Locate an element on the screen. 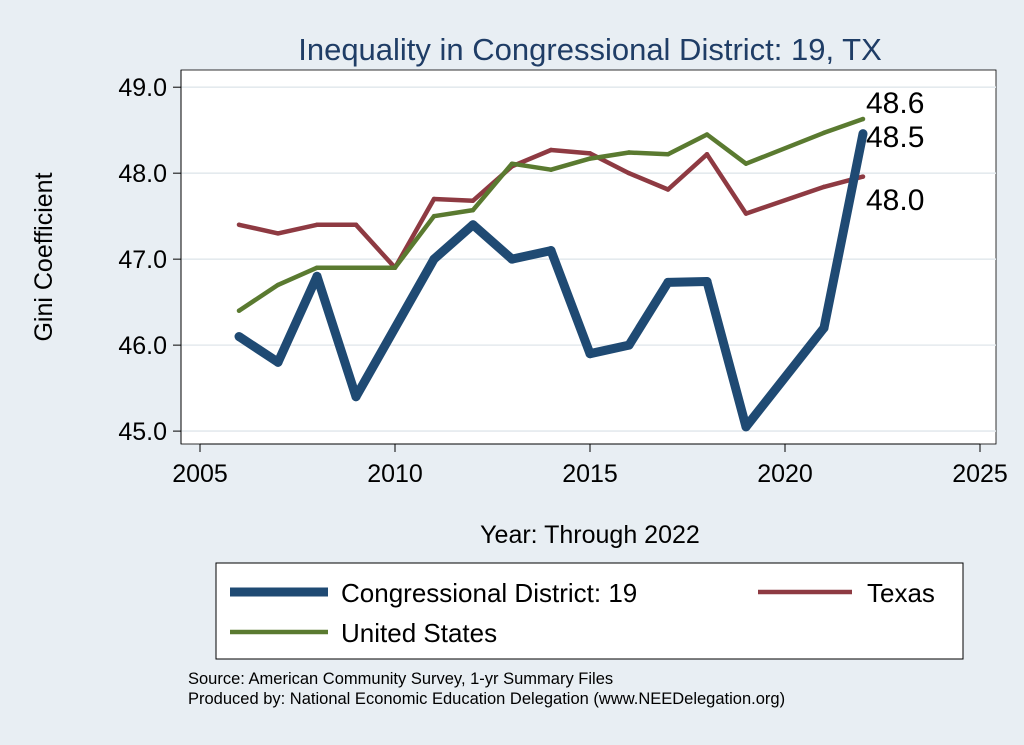  end-labels: 48.5 48.0 48.6 is located at coordinates (895, 152).